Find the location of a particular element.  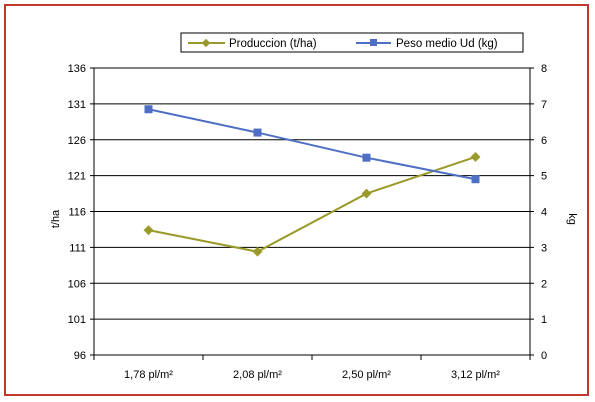

right-axis-ticks: 0 1 2 3 4 5 6 7 8 is located at coordinates (538, 212).